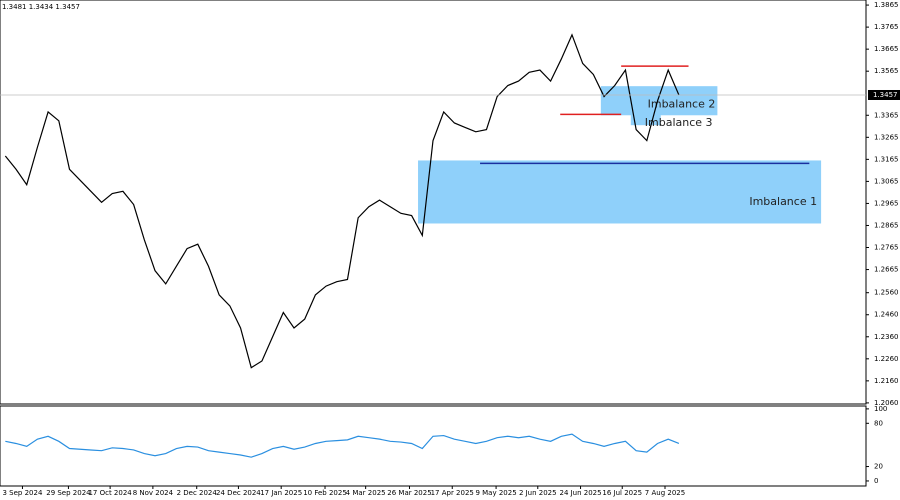  Describe the element at coordinates (886, 248) in the screenshot. I see `y-tick-label: 1.2765` at that location.